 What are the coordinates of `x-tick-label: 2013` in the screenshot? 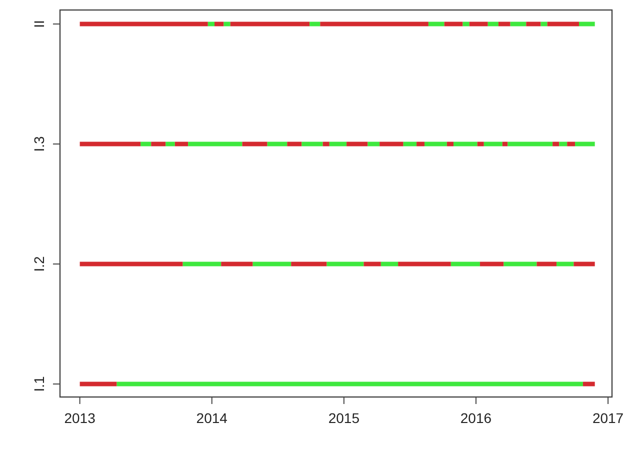 It's located at (80, 418).